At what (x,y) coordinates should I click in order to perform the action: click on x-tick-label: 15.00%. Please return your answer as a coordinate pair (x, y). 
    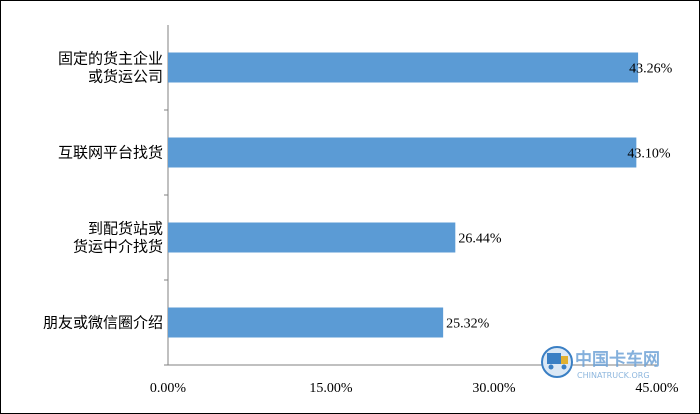
    Looking at the image, I should click on (331, 388).